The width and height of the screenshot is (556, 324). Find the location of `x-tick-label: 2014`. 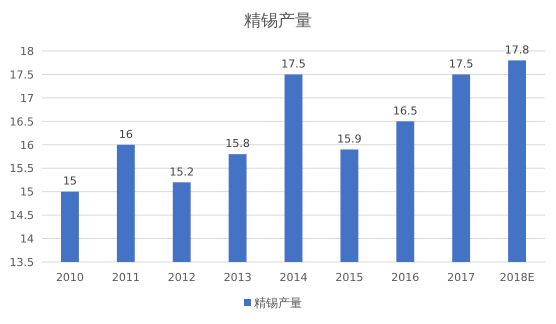

x-tick-label: 2014 is located at coordinates (294, 277).